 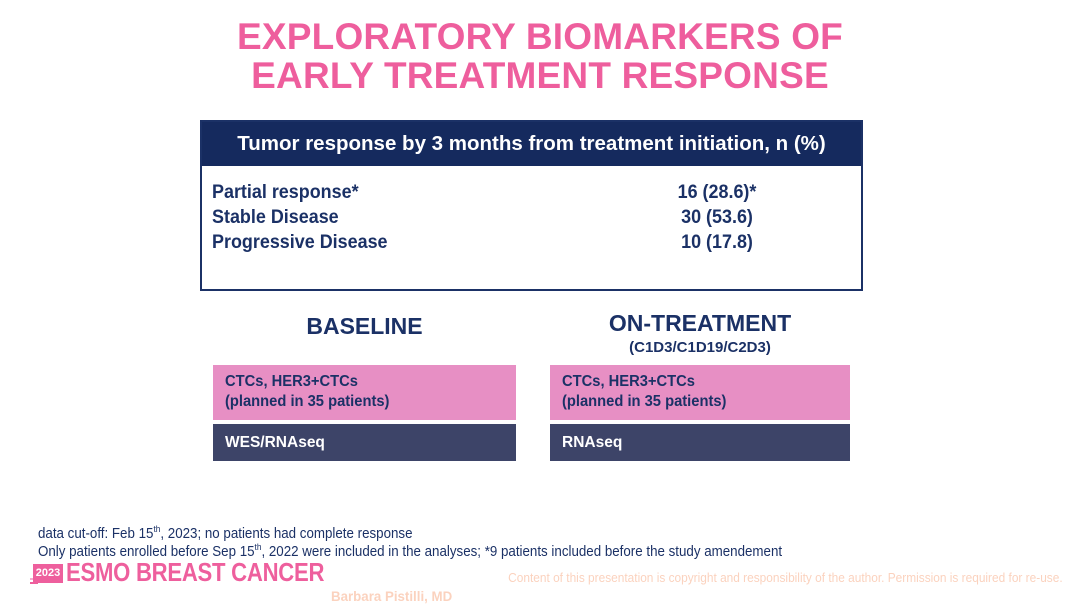 I want to click on baseline-ctc-line2: (planned in 35 patients), so click(x=307, y=401).